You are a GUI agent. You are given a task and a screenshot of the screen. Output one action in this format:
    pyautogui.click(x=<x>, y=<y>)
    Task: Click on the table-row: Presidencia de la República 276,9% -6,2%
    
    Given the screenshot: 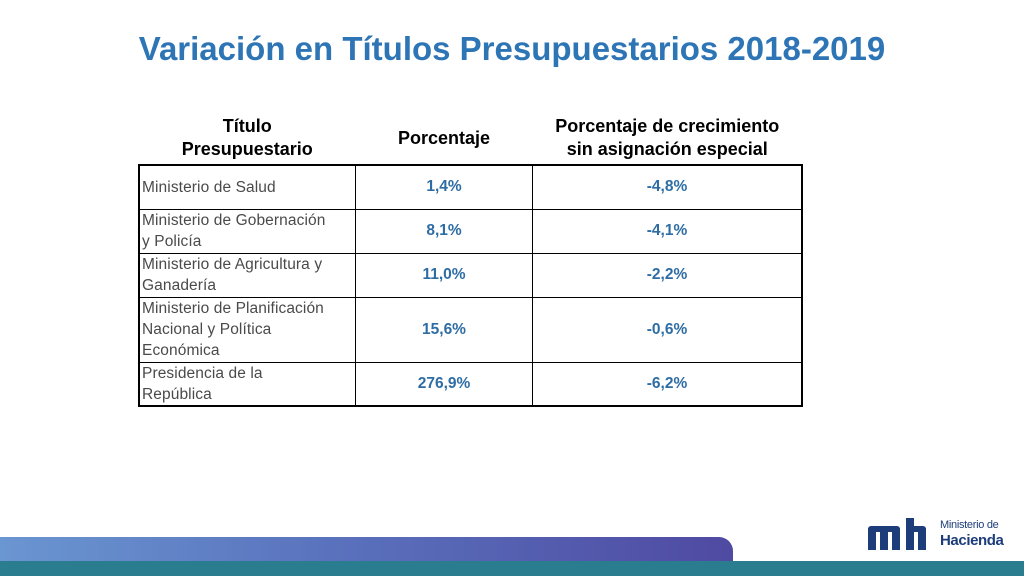 What is the action you would take?
    pyautogui.click(x=470, y=384)
    